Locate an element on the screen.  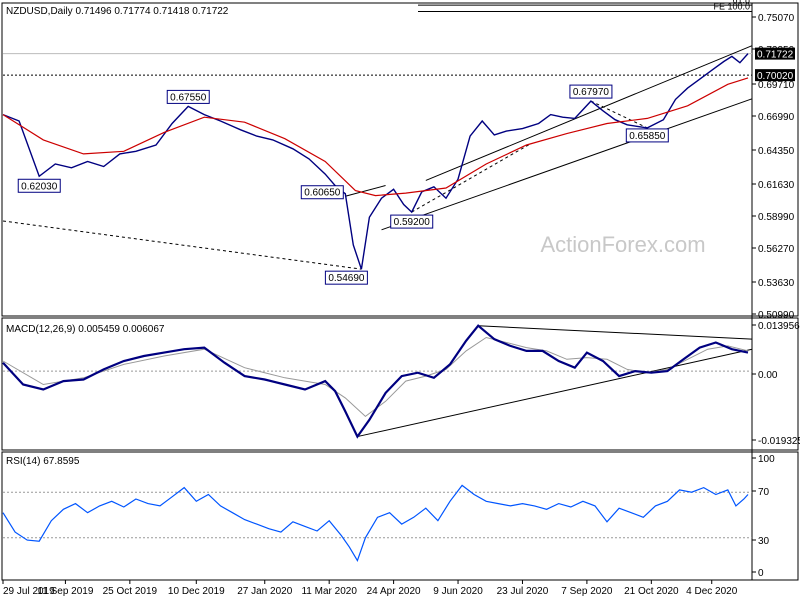
x-tick-label: 7 Sep 2020 is located at coordinates (587, 591).